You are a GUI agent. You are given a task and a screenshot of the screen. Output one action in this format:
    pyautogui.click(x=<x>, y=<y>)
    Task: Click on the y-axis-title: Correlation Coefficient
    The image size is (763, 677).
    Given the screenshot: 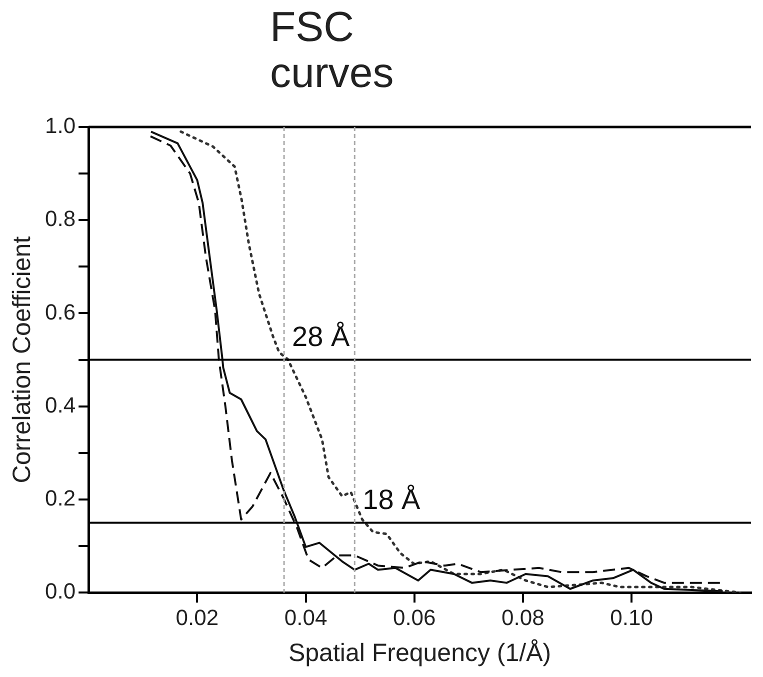 What is the action you would take?
    pyautogui.click(x=22, y=360)
    